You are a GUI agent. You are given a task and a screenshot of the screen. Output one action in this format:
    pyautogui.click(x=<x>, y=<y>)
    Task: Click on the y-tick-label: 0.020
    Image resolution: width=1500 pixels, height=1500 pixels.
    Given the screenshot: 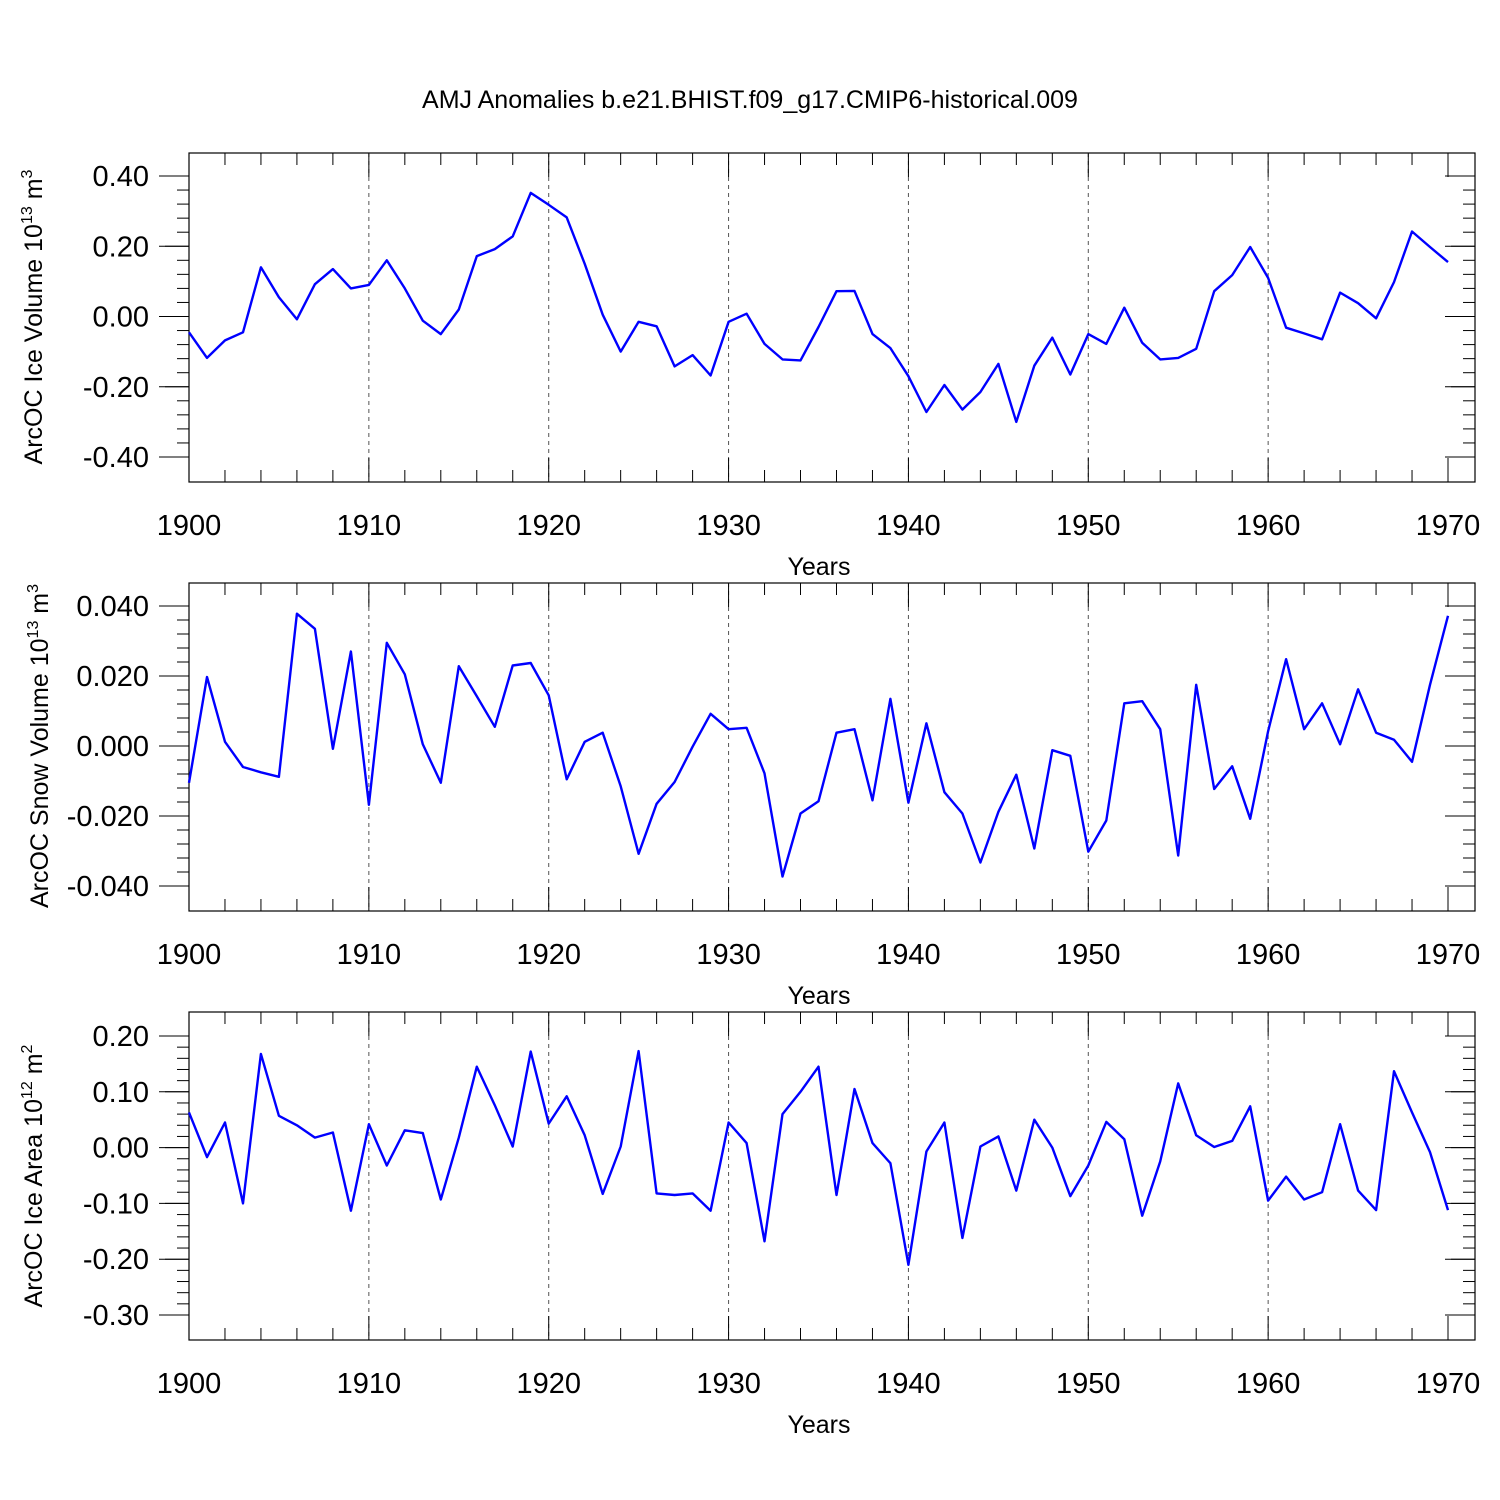 What is the action you would take?
    pyautogui.click(x=112, y=677)
    